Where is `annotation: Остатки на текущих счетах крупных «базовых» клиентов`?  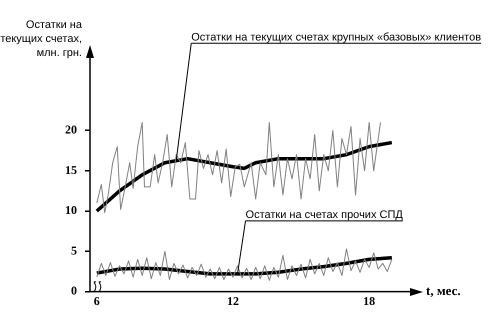
annotation: Остатки на текущих счетах крупных «базовых» клиентов is located at coordinates (336, 37).